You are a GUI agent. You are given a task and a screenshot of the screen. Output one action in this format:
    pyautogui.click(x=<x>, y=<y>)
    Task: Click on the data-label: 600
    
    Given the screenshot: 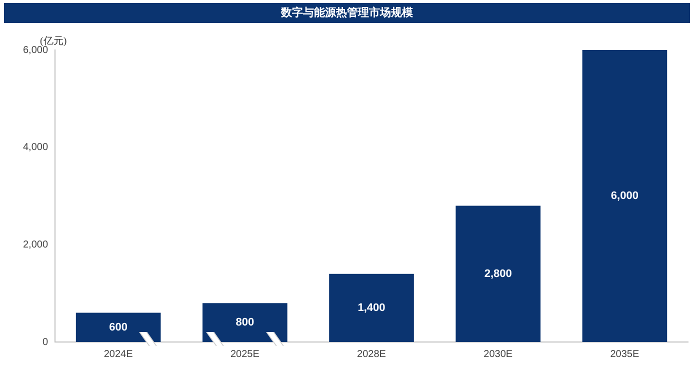 What is the action you would take?
    pyautogui.click(x=118, y=327)
    